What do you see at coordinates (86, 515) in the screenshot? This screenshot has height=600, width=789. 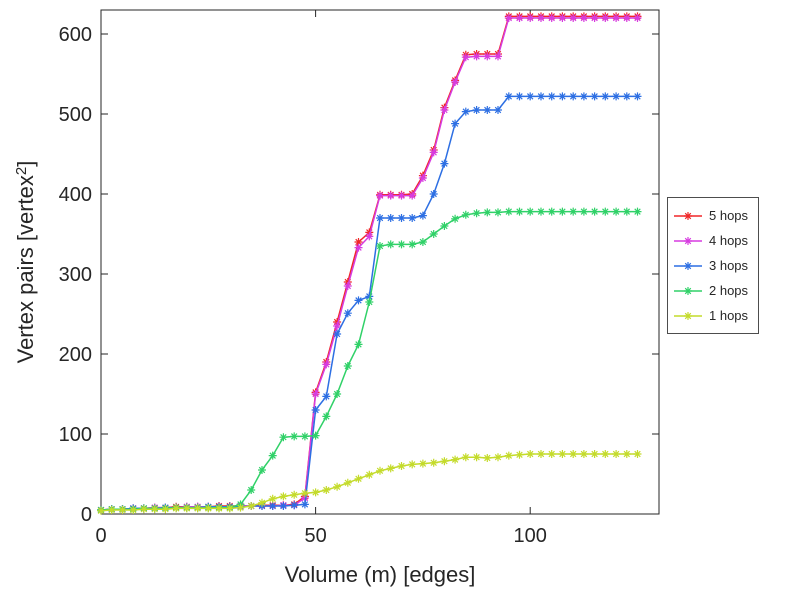 I see `y-tick-label: 0` at bounding box center [86, 515].